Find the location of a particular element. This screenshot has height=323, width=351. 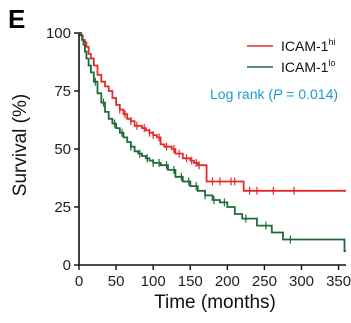

x-tick-label: 150 is located at coordinates (190, 281).